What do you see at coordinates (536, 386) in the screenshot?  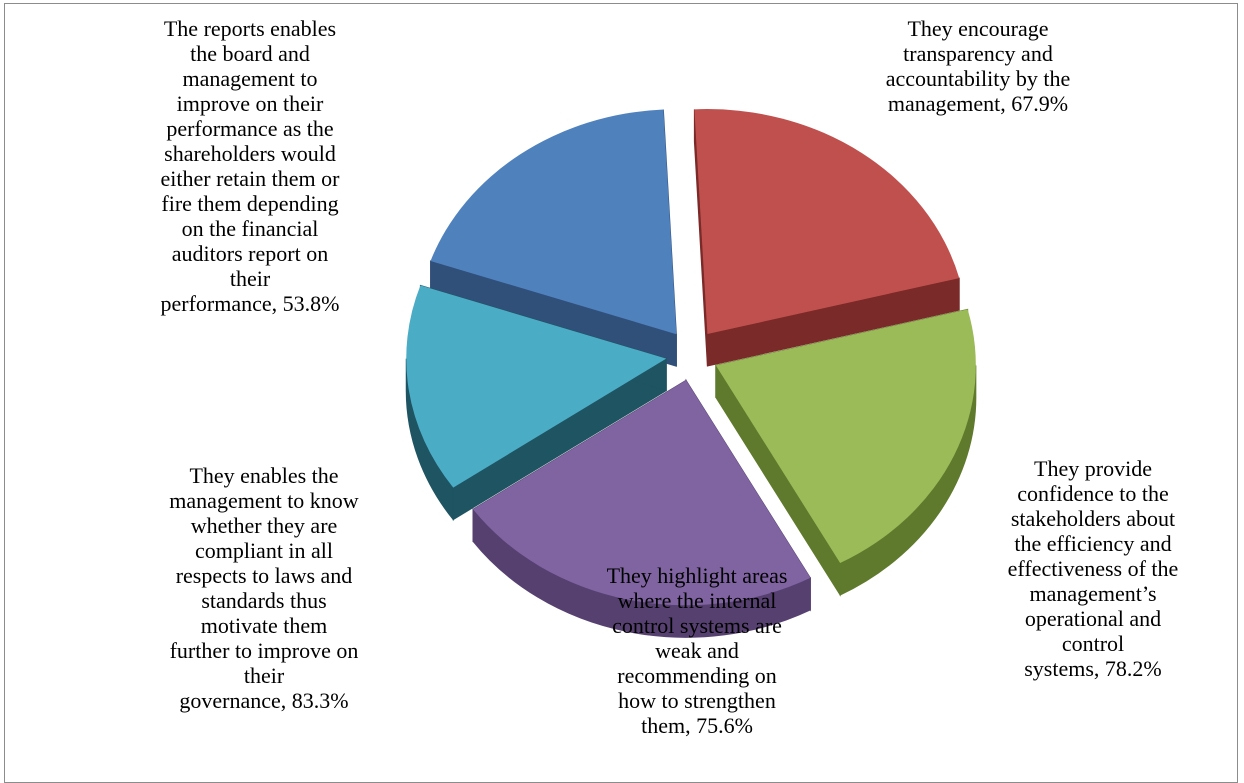 I see `slice-performance` at bounding box center [536, 386].